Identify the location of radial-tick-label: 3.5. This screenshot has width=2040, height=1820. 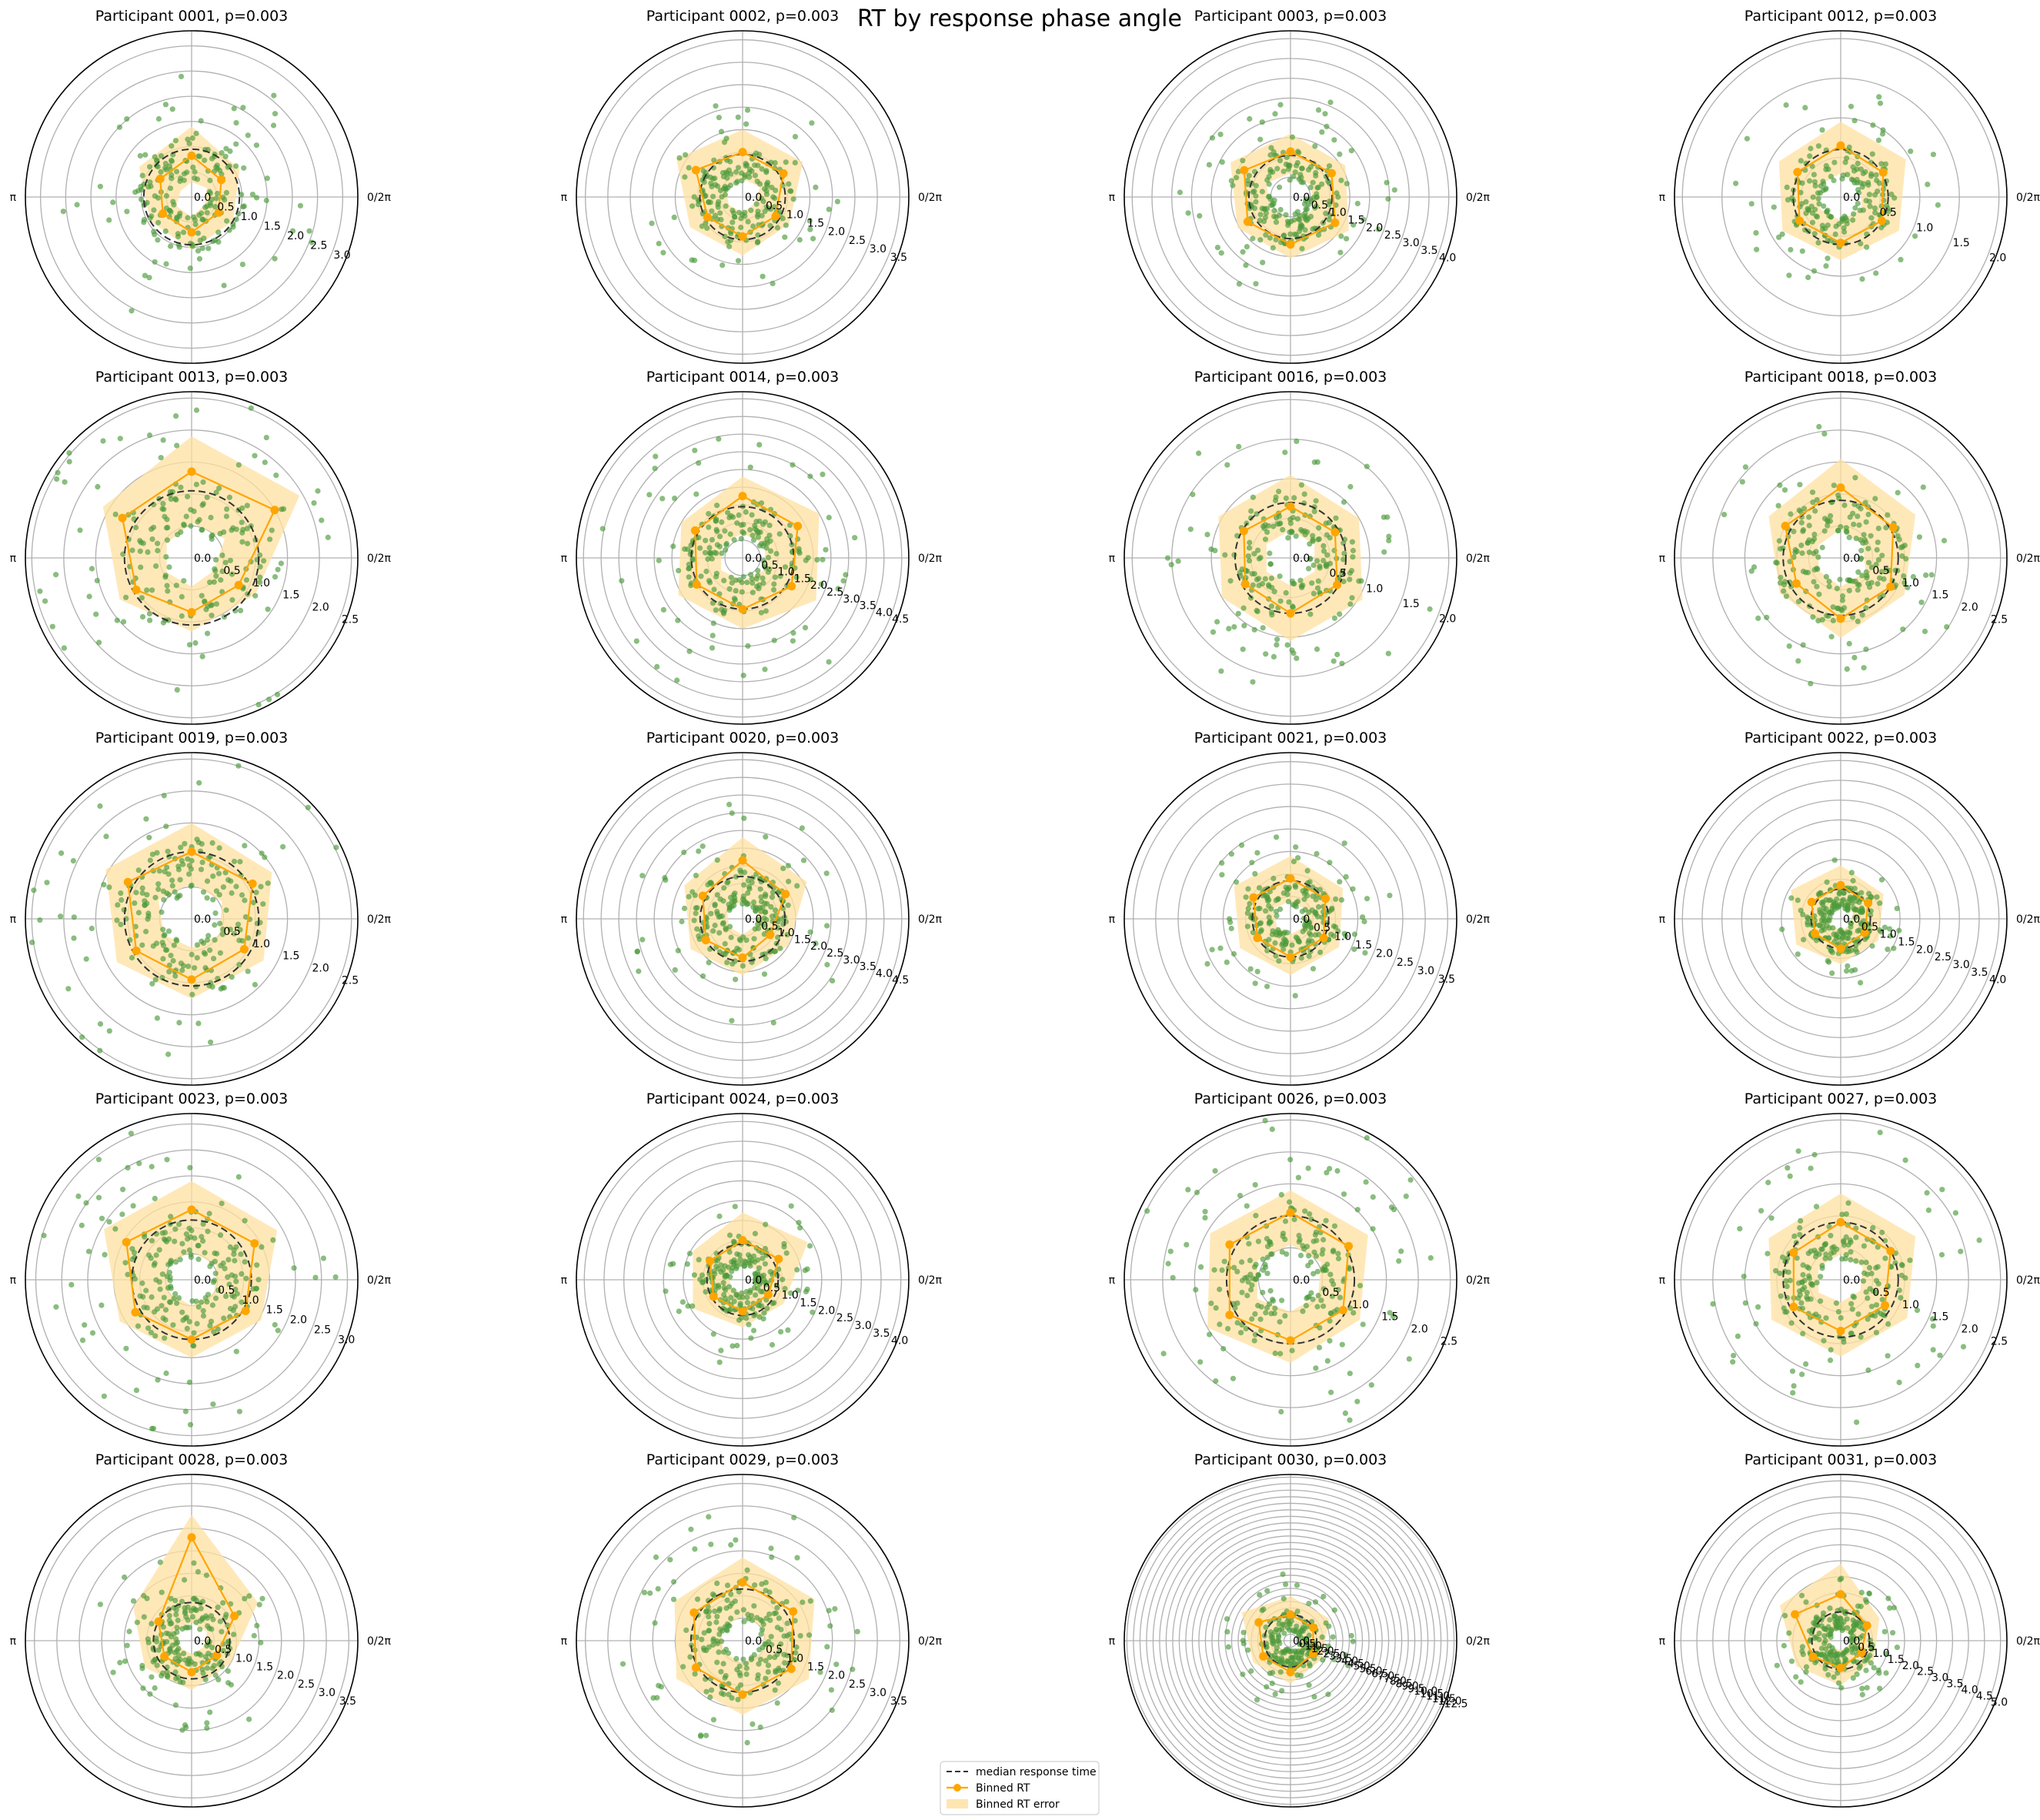
(1980, 973).